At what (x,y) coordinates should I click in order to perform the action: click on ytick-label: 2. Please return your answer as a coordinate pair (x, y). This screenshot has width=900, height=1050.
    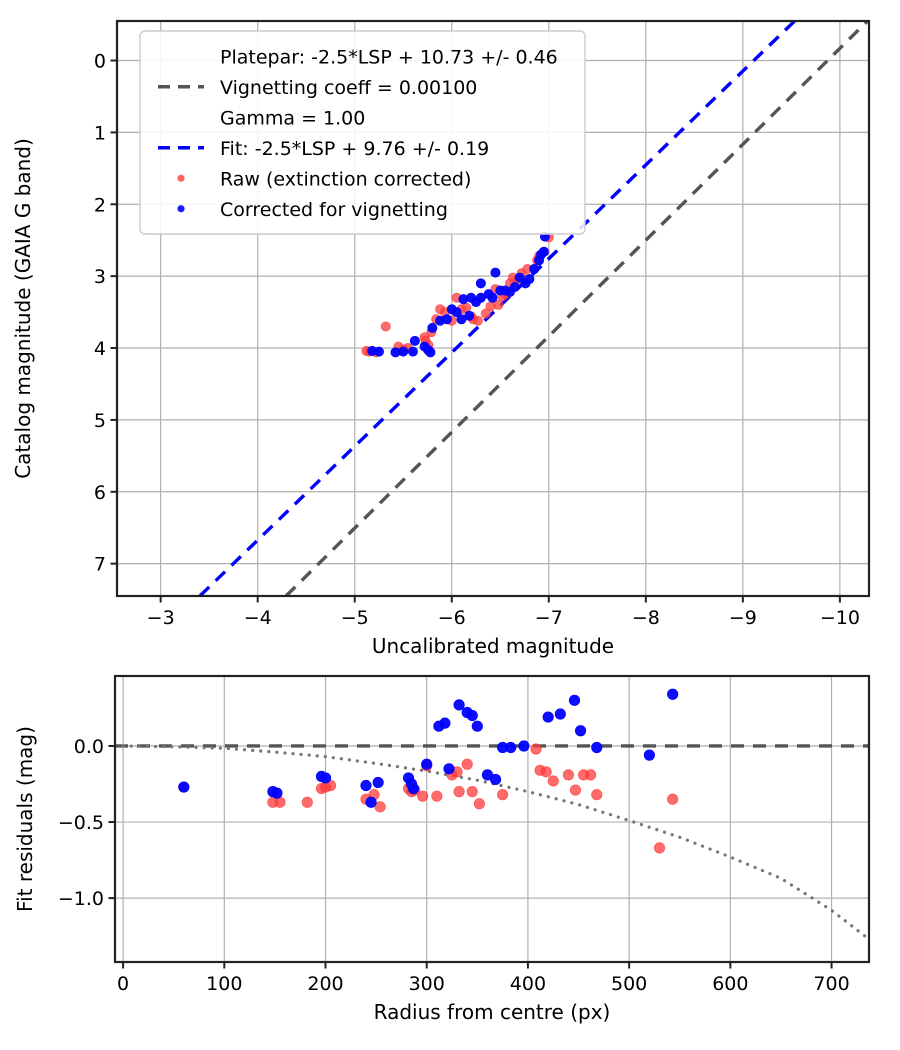
    Looking at the image, I should click on (100, 205).